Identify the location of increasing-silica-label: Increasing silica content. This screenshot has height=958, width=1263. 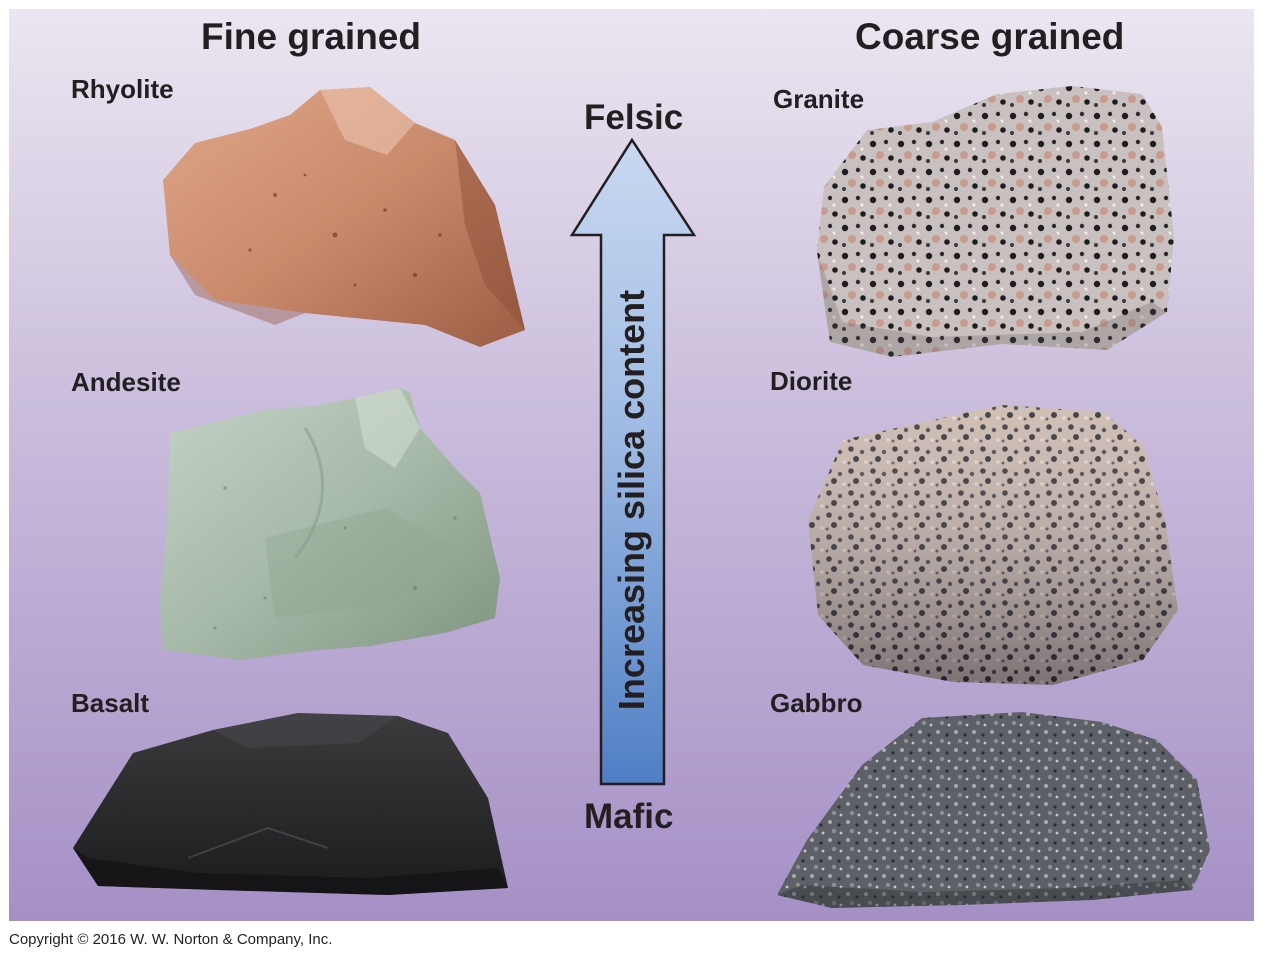
(631, 500).